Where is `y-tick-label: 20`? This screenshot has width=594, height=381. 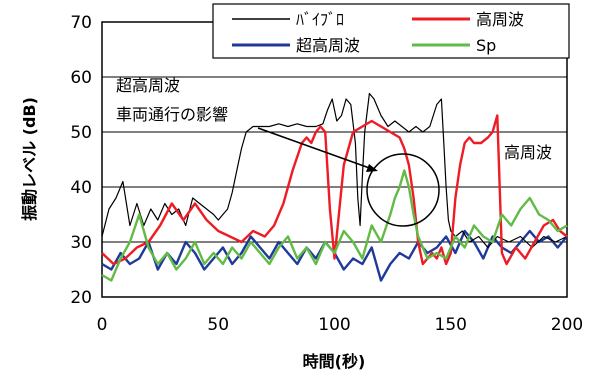 y-tick-label: 20 is located at coordinates (81, 298).